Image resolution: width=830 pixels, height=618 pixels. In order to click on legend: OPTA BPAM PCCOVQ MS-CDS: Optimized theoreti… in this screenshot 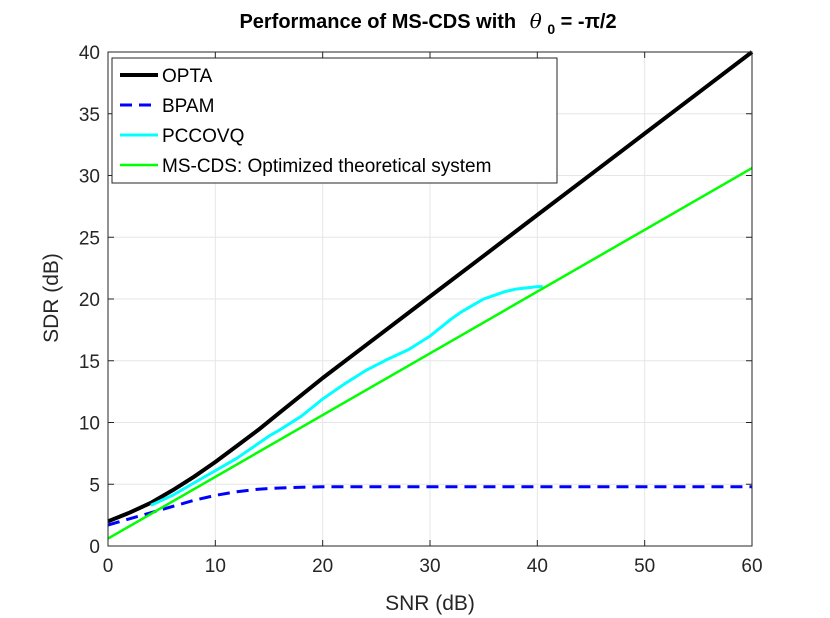, I will do `click(334, 120)`.